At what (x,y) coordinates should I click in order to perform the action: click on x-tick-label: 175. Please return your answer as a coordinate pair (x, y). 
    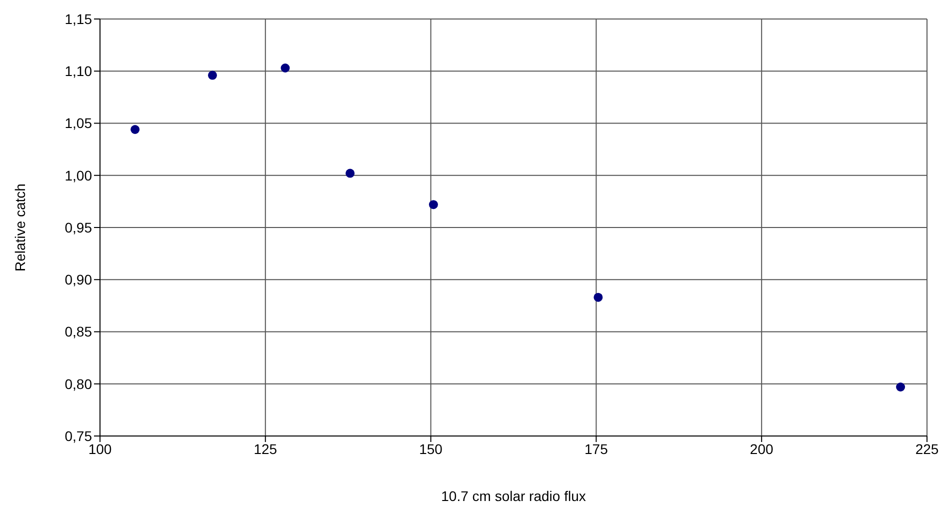
    Looking at the image, I should click on (596, 448).